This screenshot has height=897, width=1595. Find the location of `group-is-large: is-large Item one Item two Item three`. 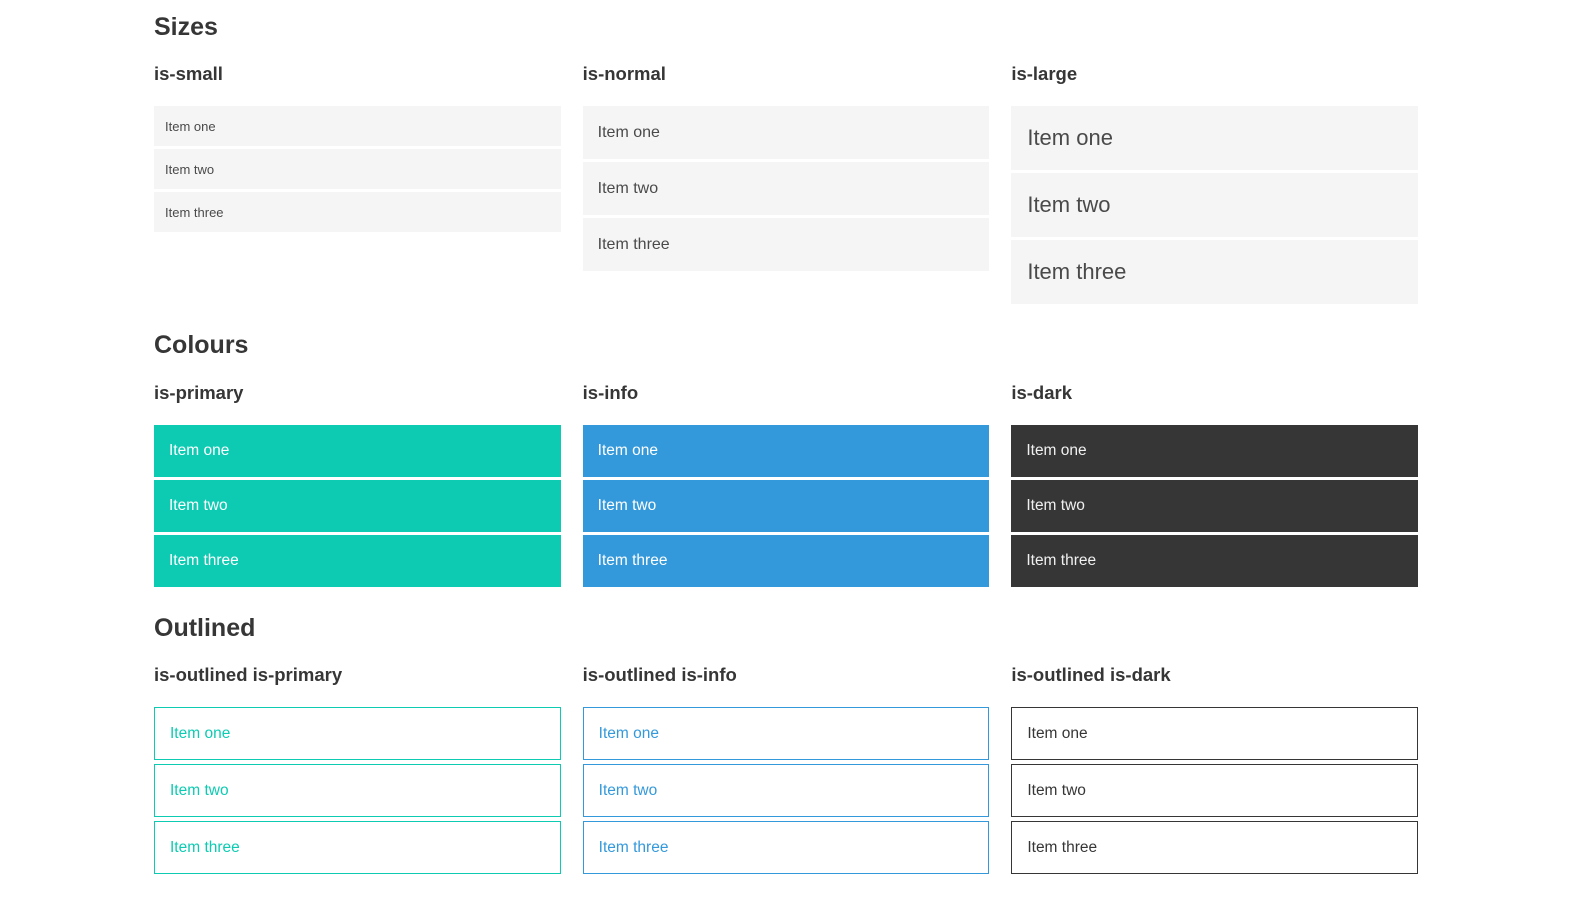

group-is-large: is-large Item one Item two Item three is located at coordinates (1214, 185).